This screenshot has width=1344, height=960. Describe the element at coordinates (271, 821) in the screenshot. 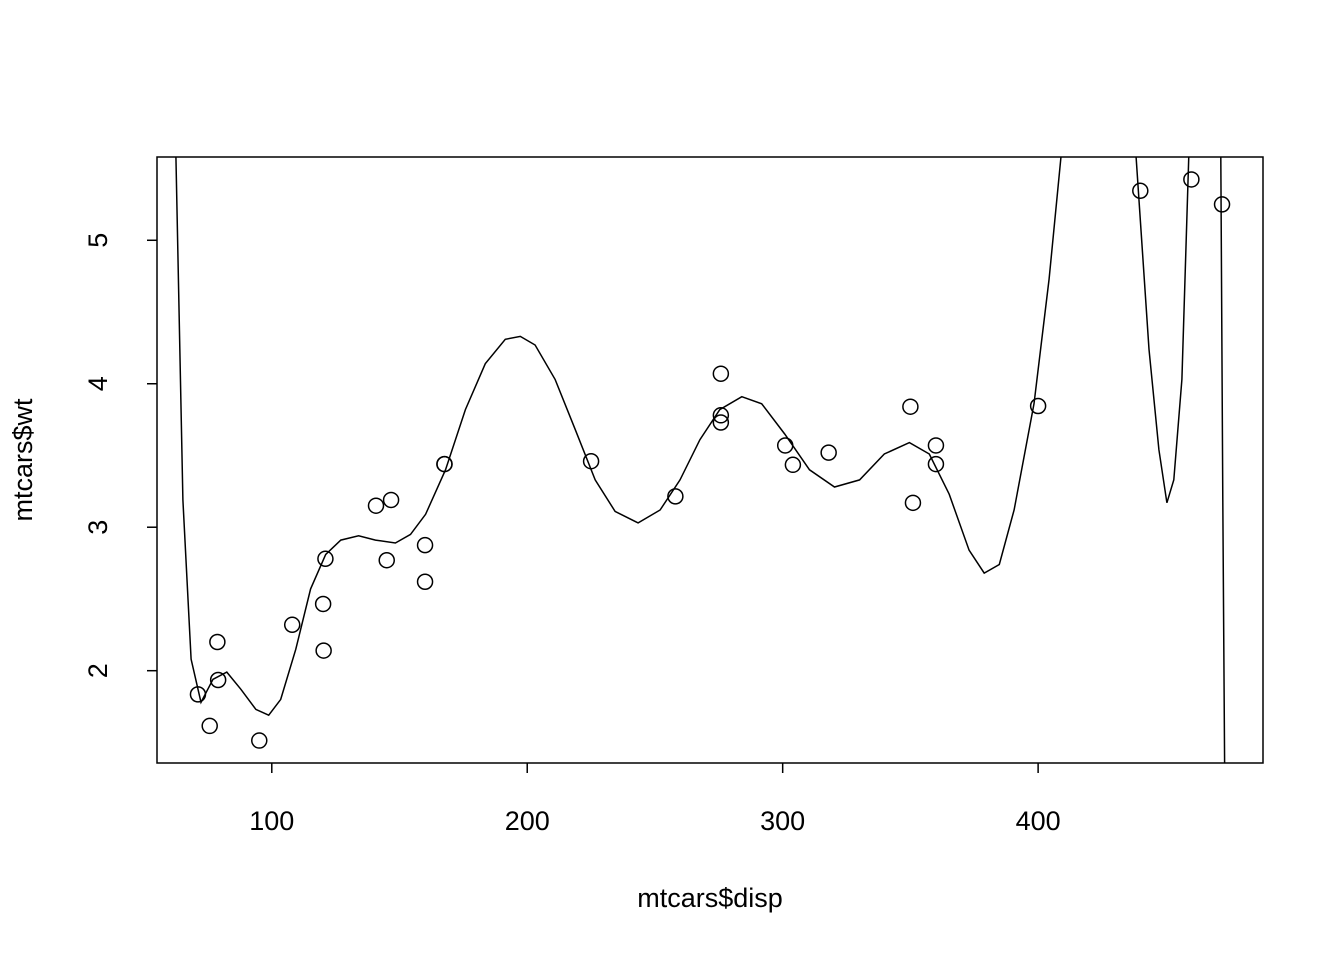

I see `x-tick-label: 100` at that location.